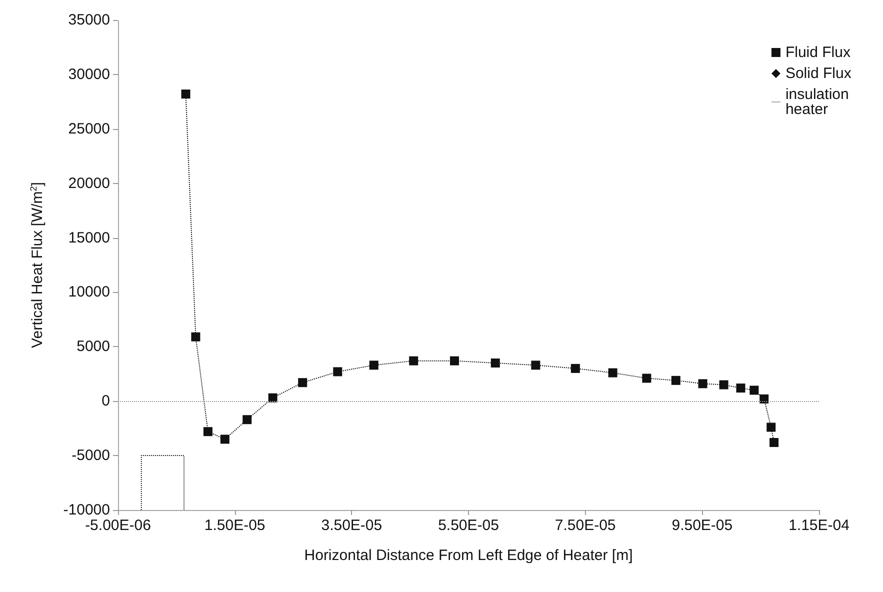 Image resolution: width=883 pixels, height=592 pixels. What do you see at coordinates (89, 183) in the screenshot?
I see `y-tick-label: 20000` at bounding box center [89, 183].